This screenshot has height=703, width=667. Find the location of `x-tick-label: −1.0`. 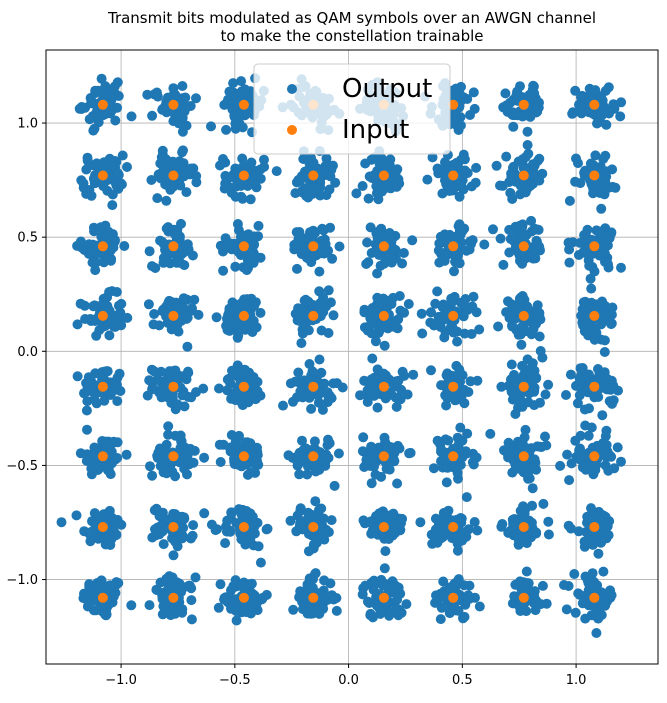

x-tick-label: −1.0 is located at coordinates (121, 680).